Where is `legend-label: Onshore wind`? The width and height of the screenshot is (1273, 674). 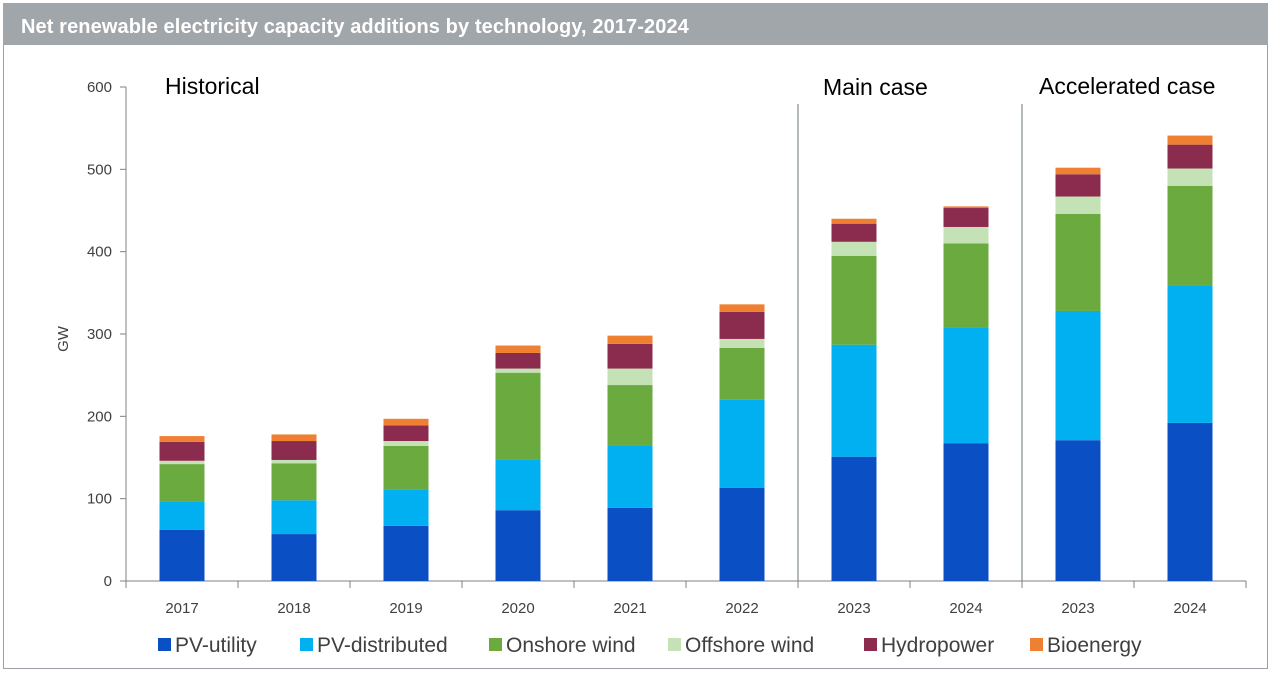 legend-label: Onshore wind is located at coordinates (571, 645).